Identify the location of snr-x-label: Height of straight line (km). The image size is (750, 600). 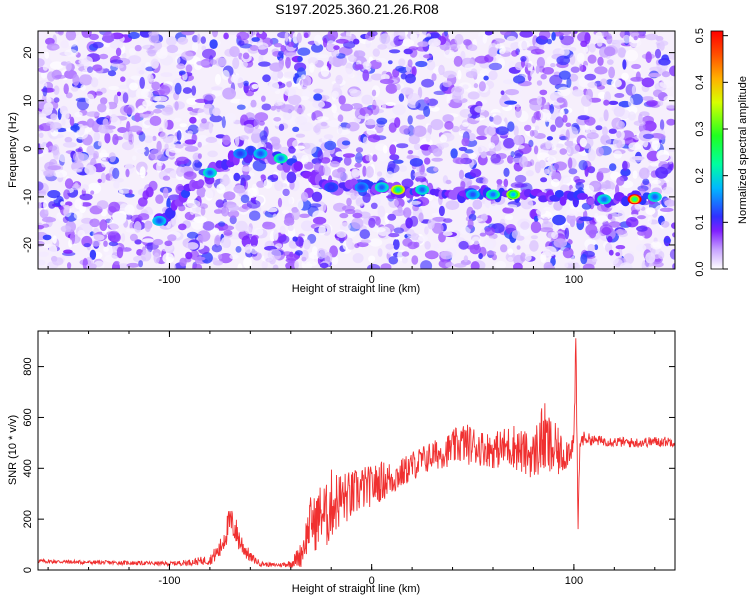
(356, 589).